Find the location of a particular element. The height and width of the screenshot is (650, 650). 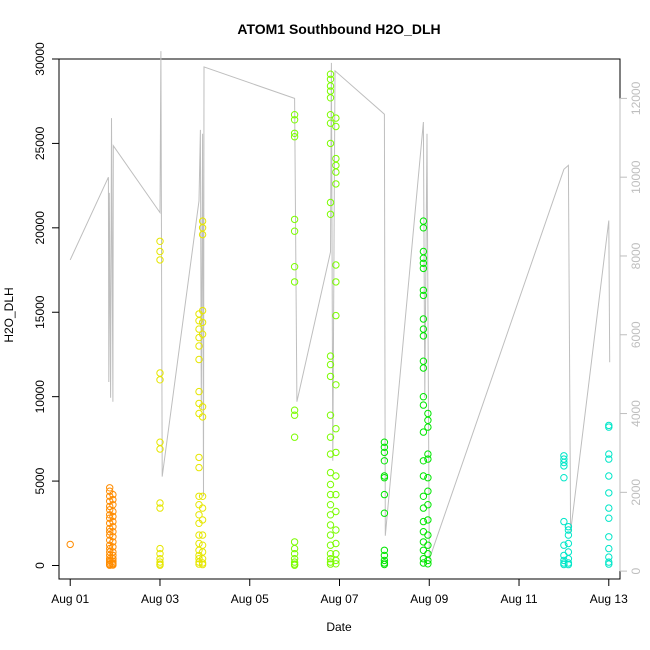

y-tick-label: 15000 is located at coordinates (40, 312).